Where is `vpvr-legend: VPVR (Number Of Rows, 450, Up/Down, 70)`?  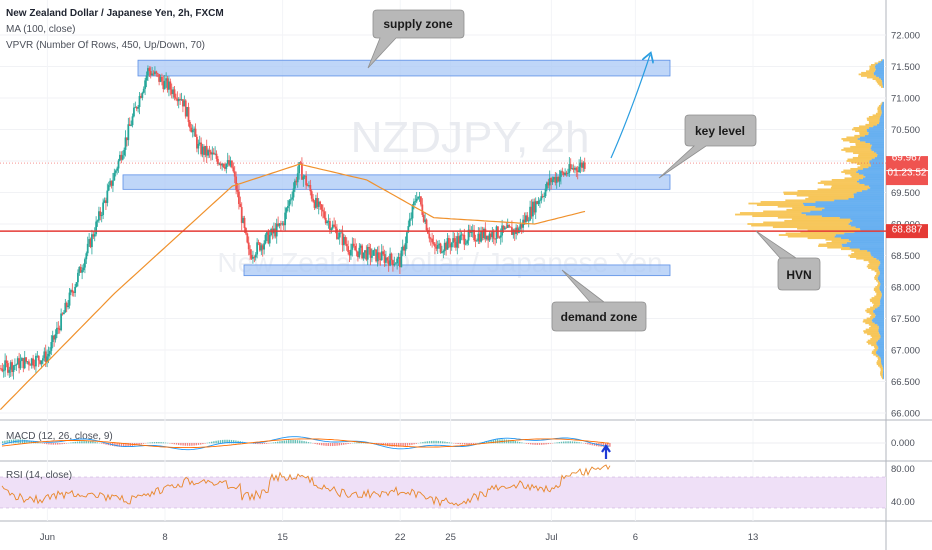 vpvr-legend: VPVR (Number Of Rows, 450, Up/Down, 70) is located at coordinates (105, 45).